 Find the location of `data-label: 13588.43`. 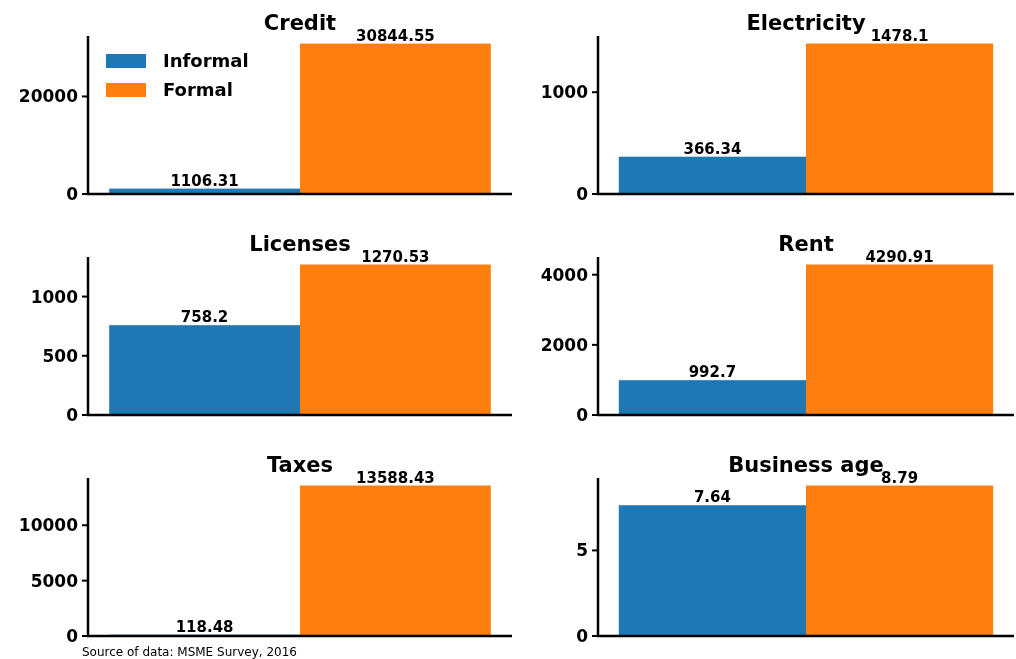

data-label: 13588.43 is located at coordinates (395, 477).